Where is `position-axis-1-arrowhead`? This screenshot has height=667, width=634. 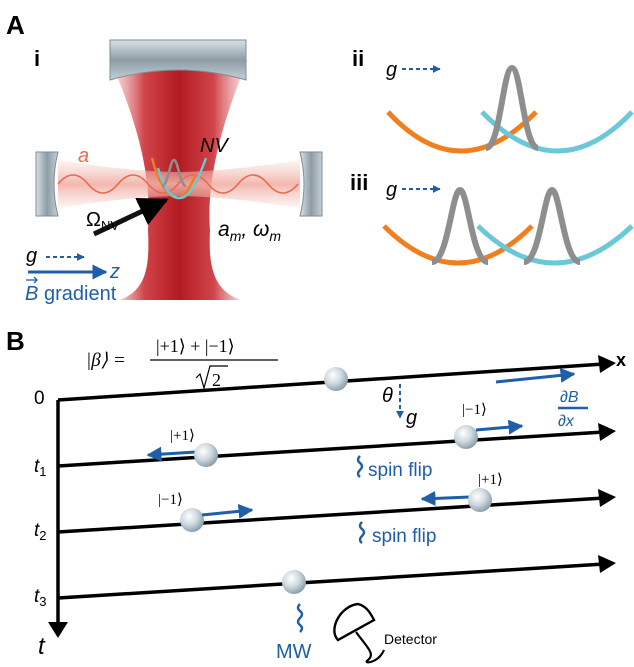 position-axis-1-arrowhead is located at coordinates (607, 432).